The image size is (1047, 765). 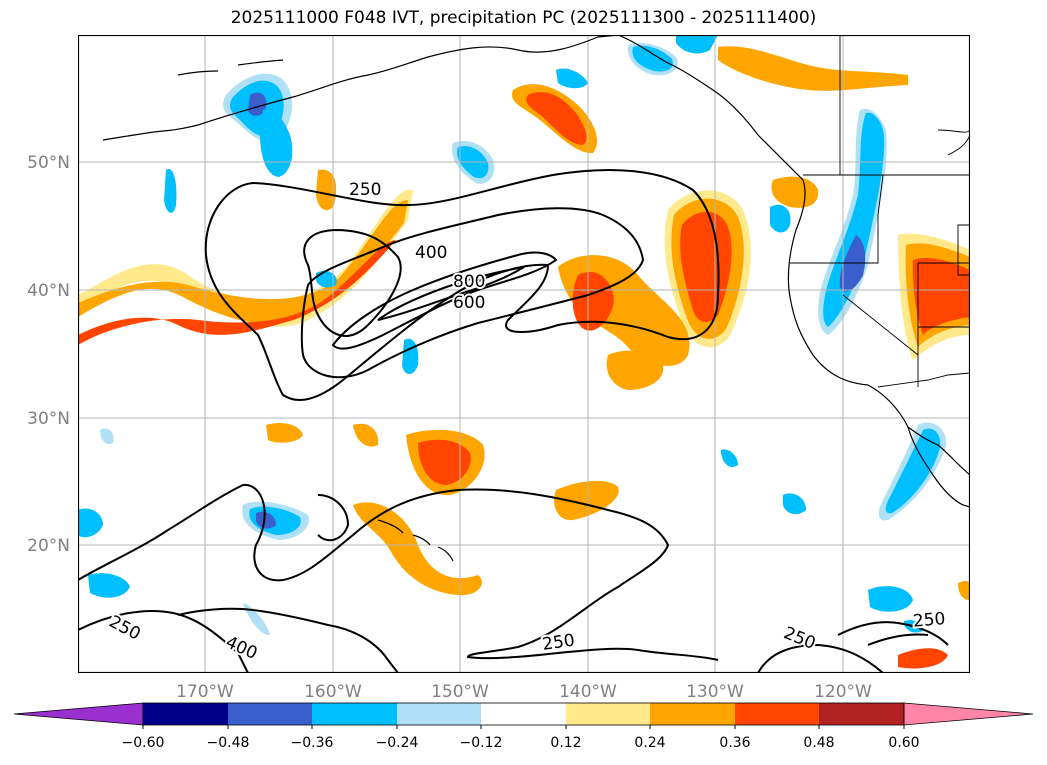 What do you see at coordinates (228, 743) in the screenshot?
I see `colorbar-tick-label: −0.48` at bounding box center [228, 743].